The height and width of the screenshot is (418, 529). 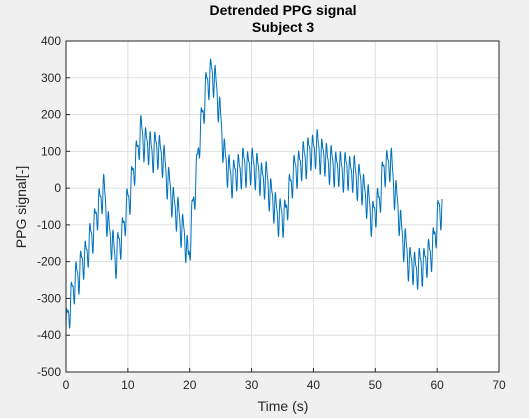 I want to click on chart-title: Detrended PPG signal, so click(x=282, y=10).